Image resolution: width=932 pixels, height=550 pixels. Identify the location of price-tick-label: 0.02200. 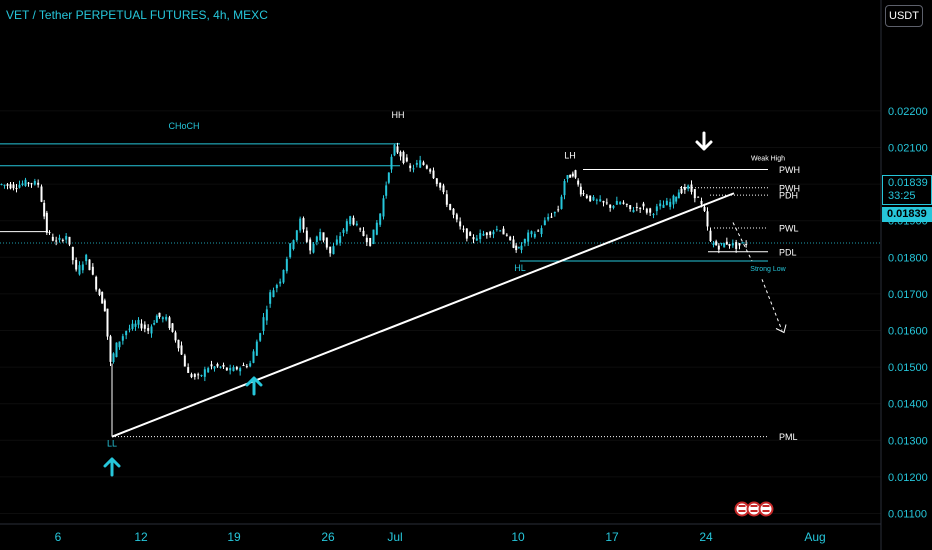
(908, 112).